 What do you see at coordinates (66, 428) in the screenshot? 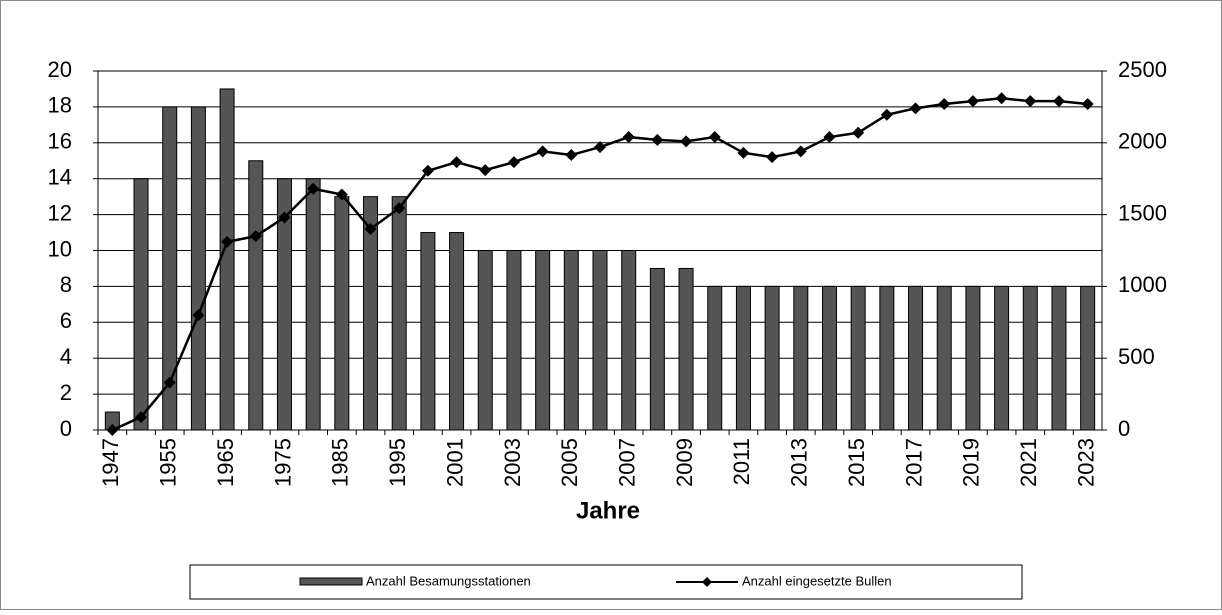
I see `y-tick-label: 0` at bounding box center [66, 428].